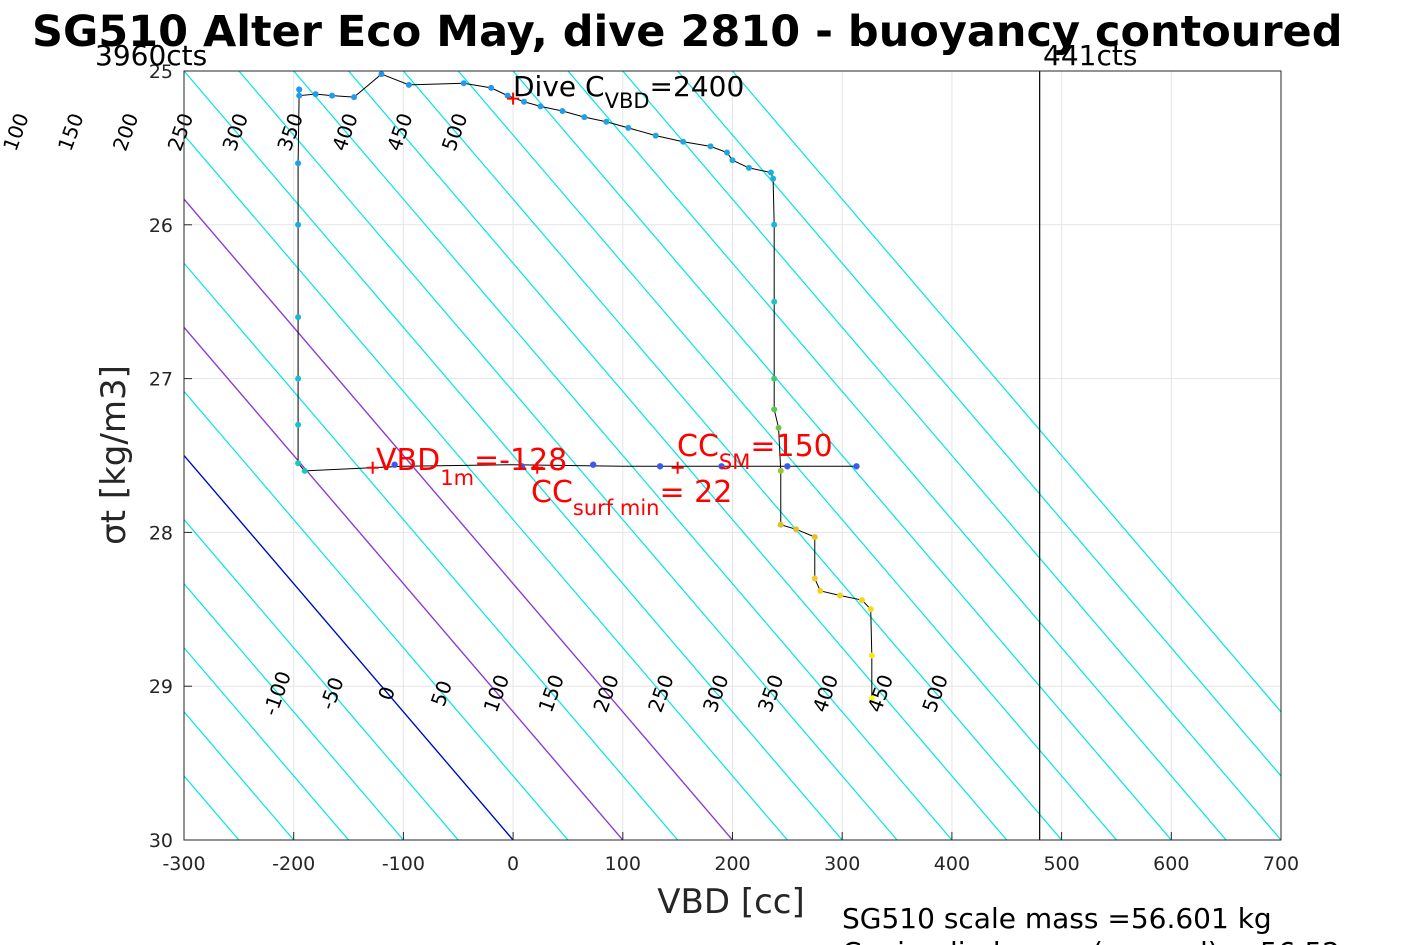 This screenshot has width=1417, height=945. What do you see at coordinates (698, 446) in the screenshot?
I see `cc-sm-prefix: CC` at bounding box center [698, 446].